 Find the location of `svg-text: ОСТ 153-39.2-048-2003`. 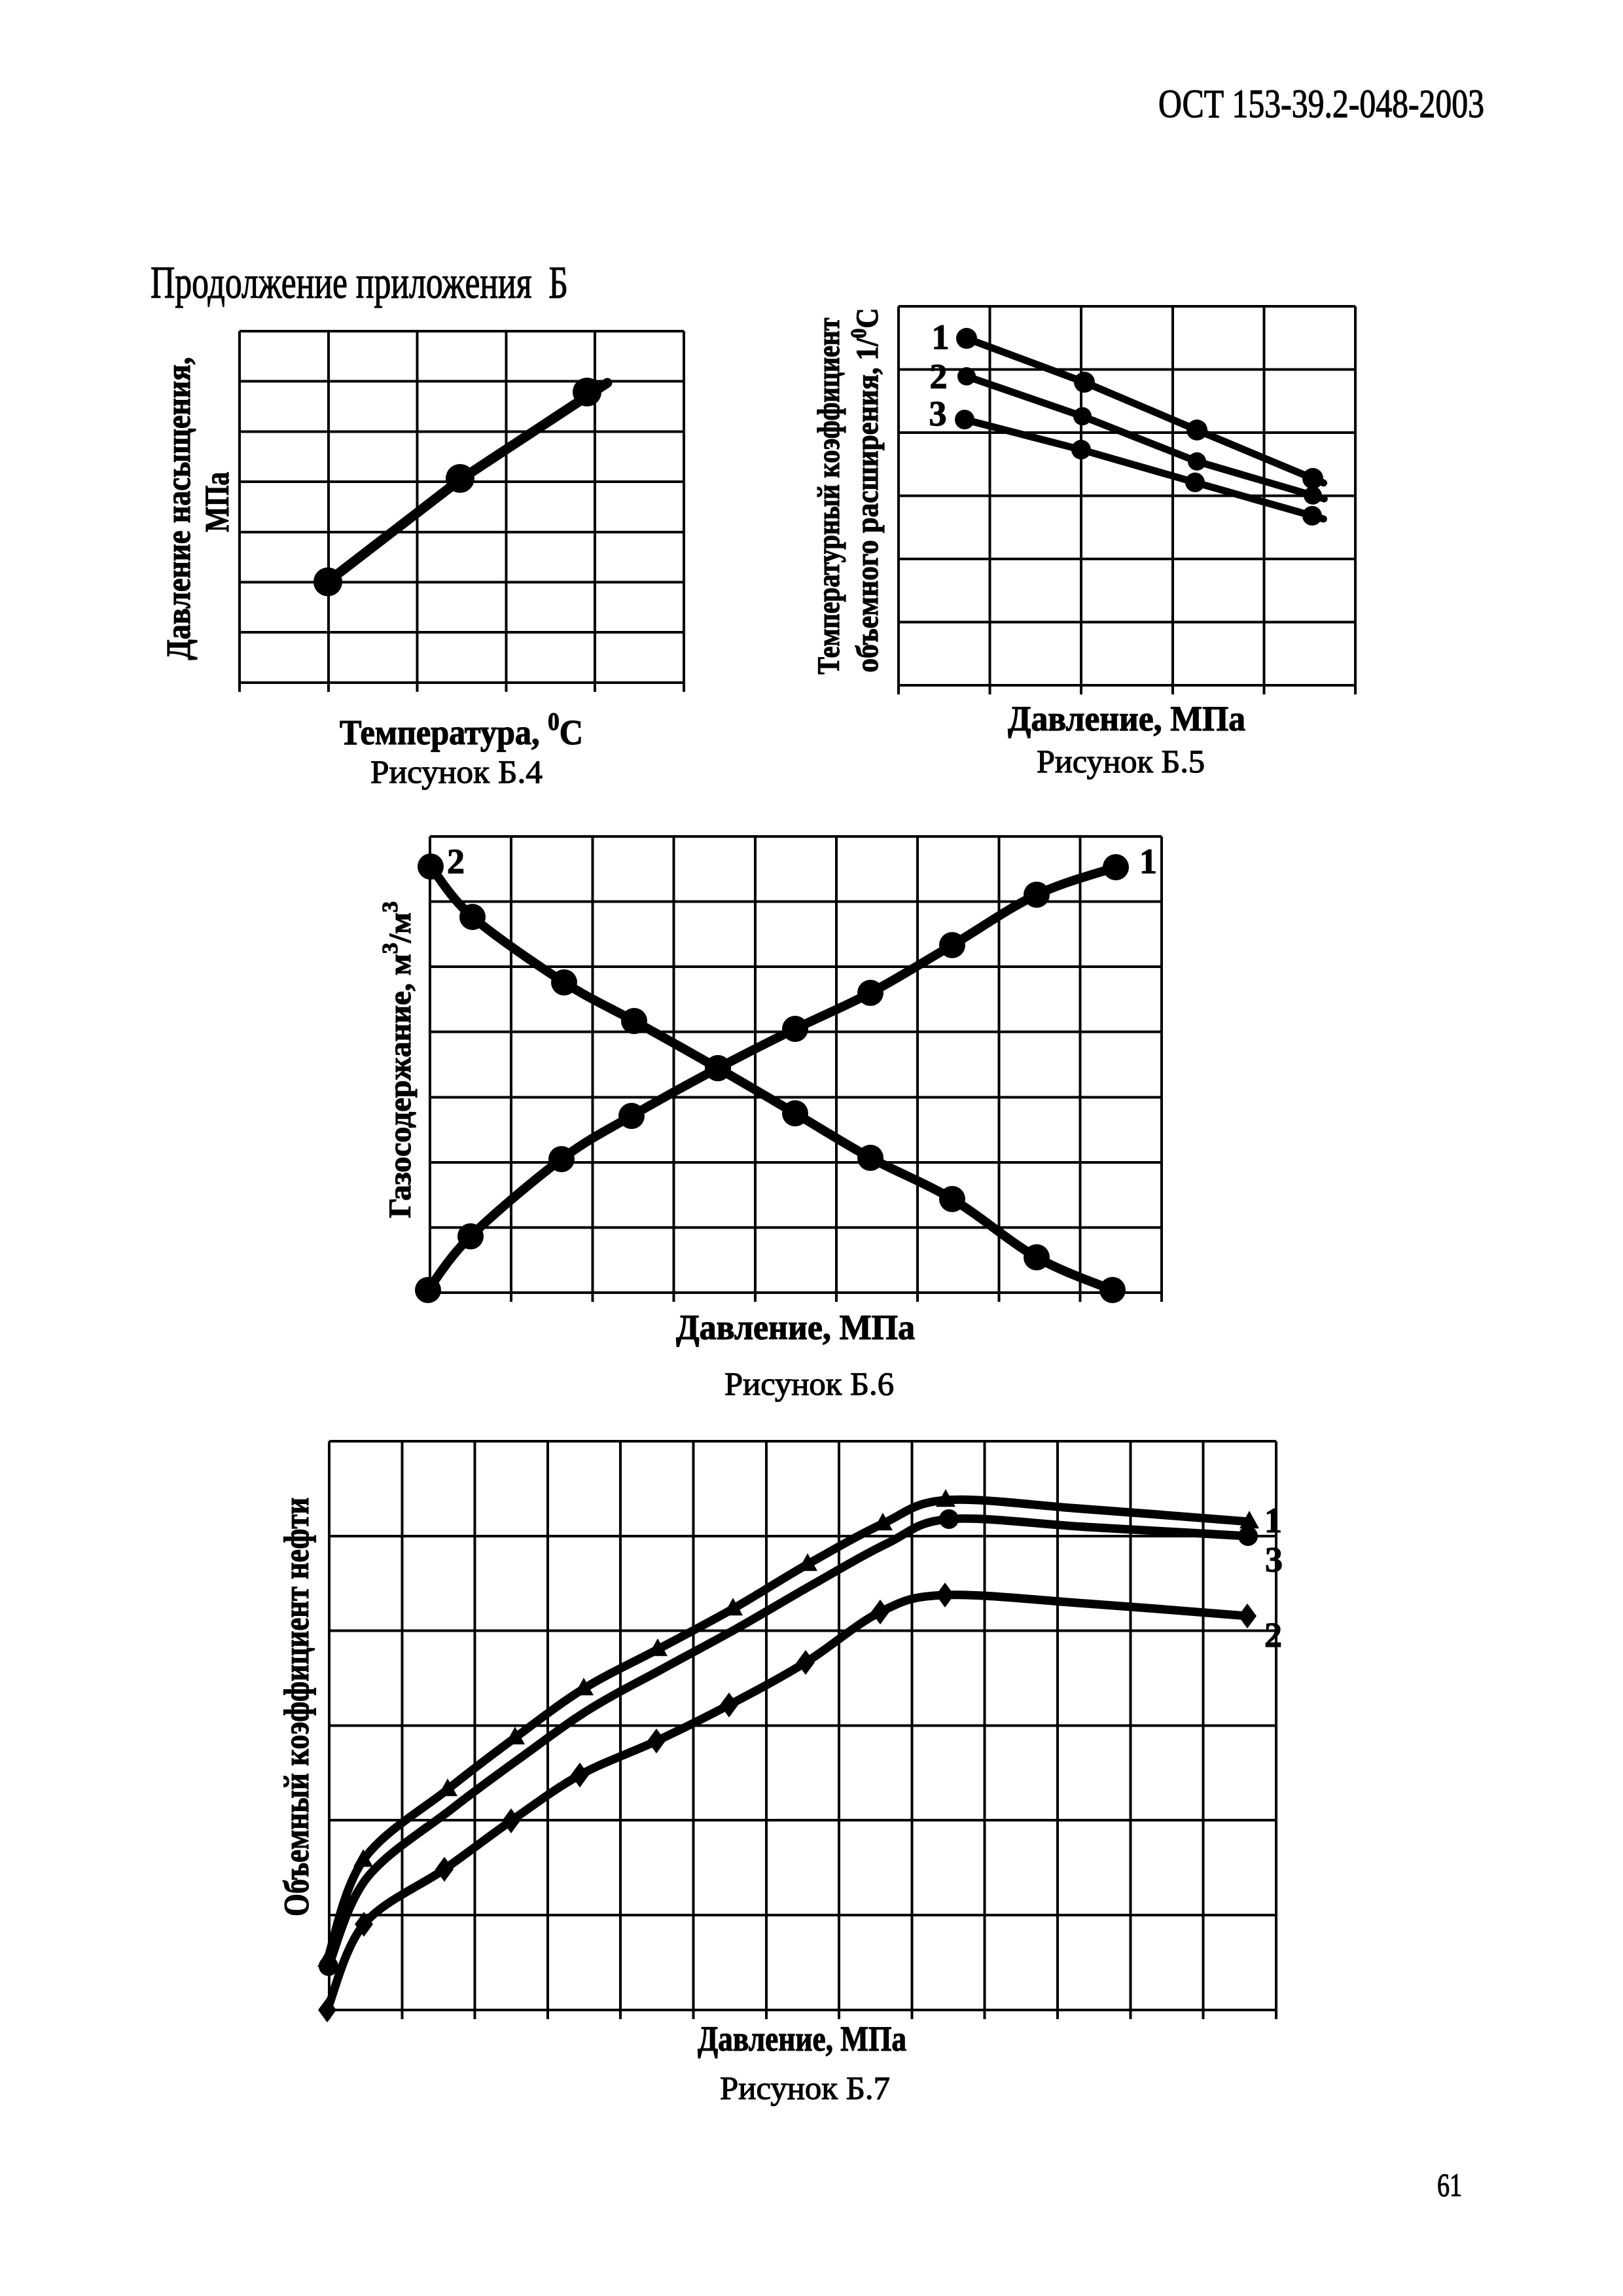

svg-text: ОСТ 153-39.2-048-2003 is located at coordinates (1321, 104).